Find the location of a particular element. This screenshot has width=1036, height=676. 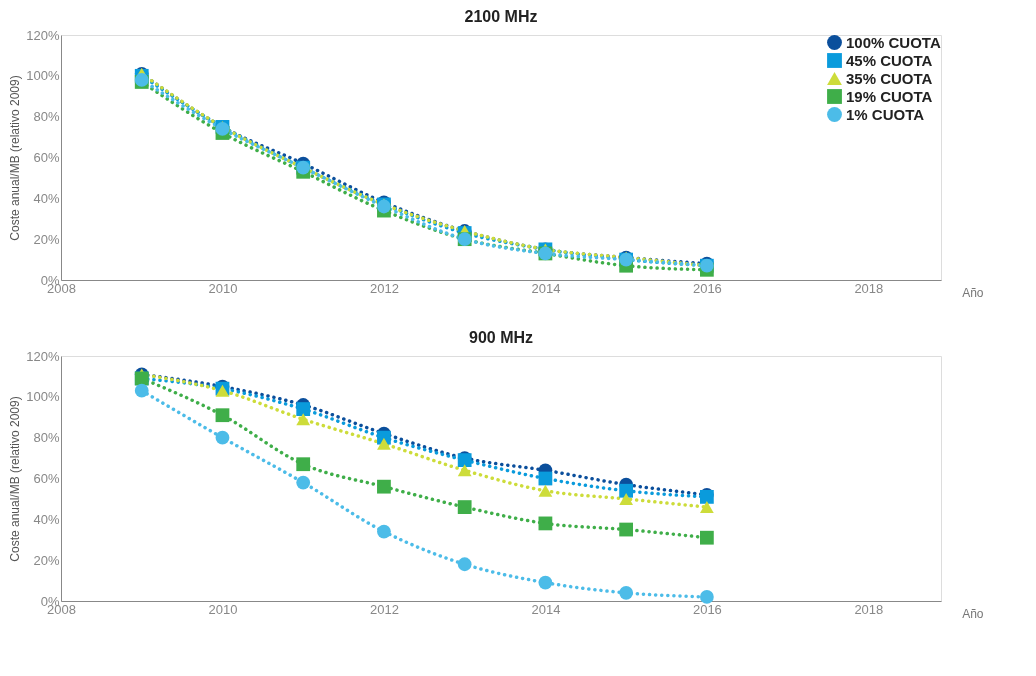

legend-label: 19% CUOTA is located at coordinates (889, 96).